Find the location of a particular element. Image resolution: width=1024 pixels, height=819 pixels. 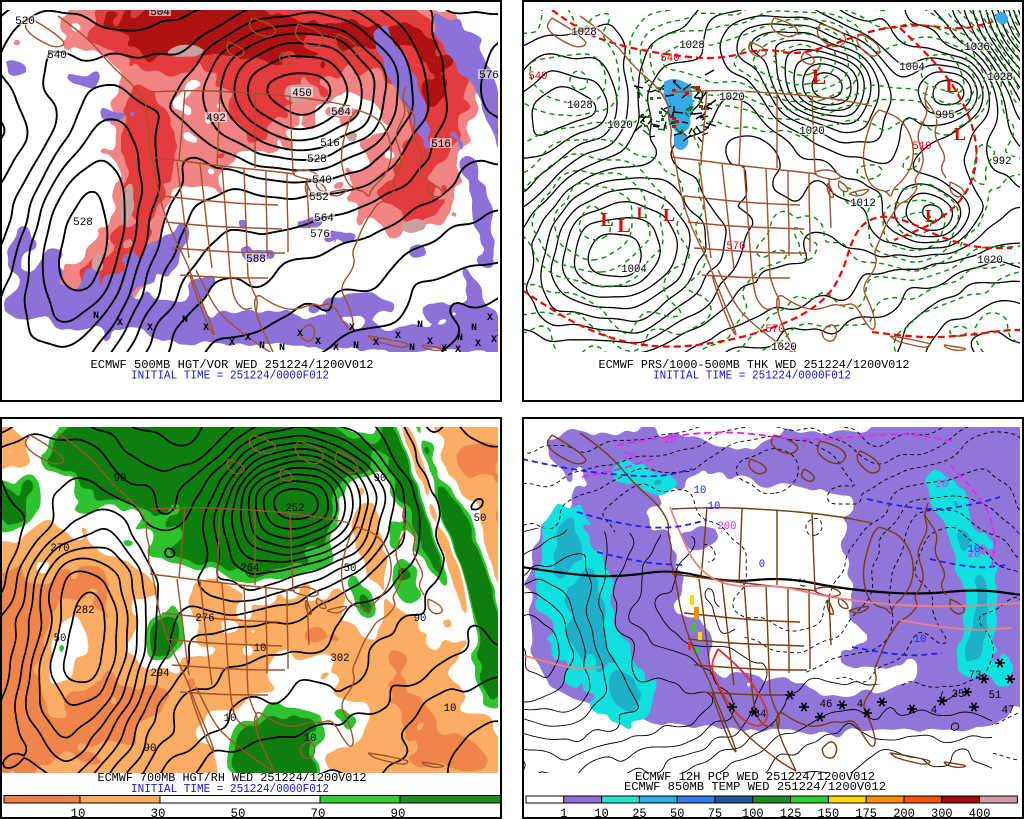

svg-text: 0 is located at coordinates (762, 565).